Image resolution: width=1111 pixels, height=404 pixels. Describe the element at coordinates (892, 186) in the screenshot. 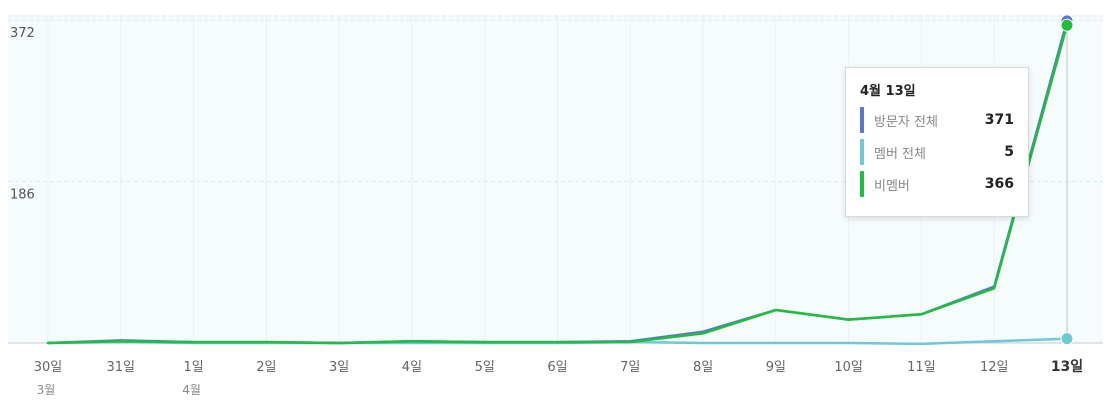

I see `tooltip-series-name: 비멤버` at that location.